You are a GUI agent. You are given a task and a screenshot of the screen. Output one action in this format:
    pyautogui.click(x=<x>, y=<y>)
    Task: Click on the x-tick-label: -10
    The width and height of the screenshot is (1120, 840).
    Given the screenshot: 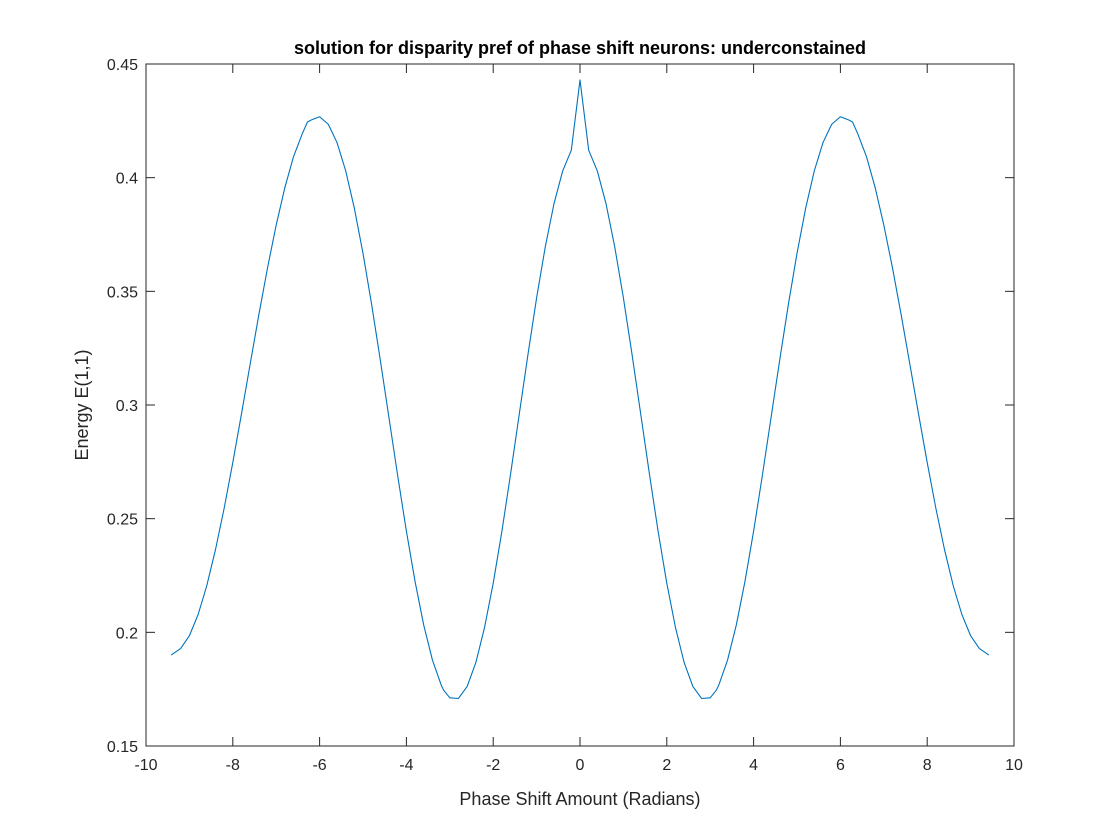 What is the action you would take?
    pyautogui.click(x=145, y=765)
    